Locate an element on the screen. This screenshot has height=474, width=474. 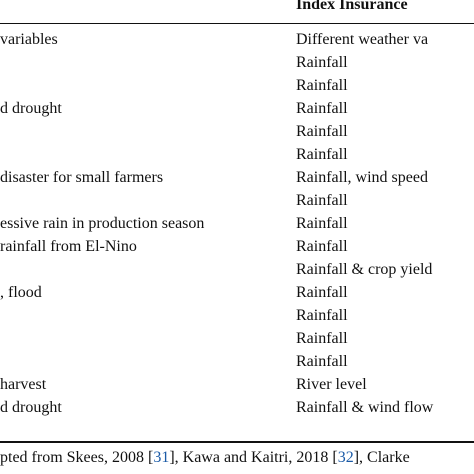
footnote-text-middle: ], Kawa and Kaitri, 2018 [ is located at coordinates (253, 457).